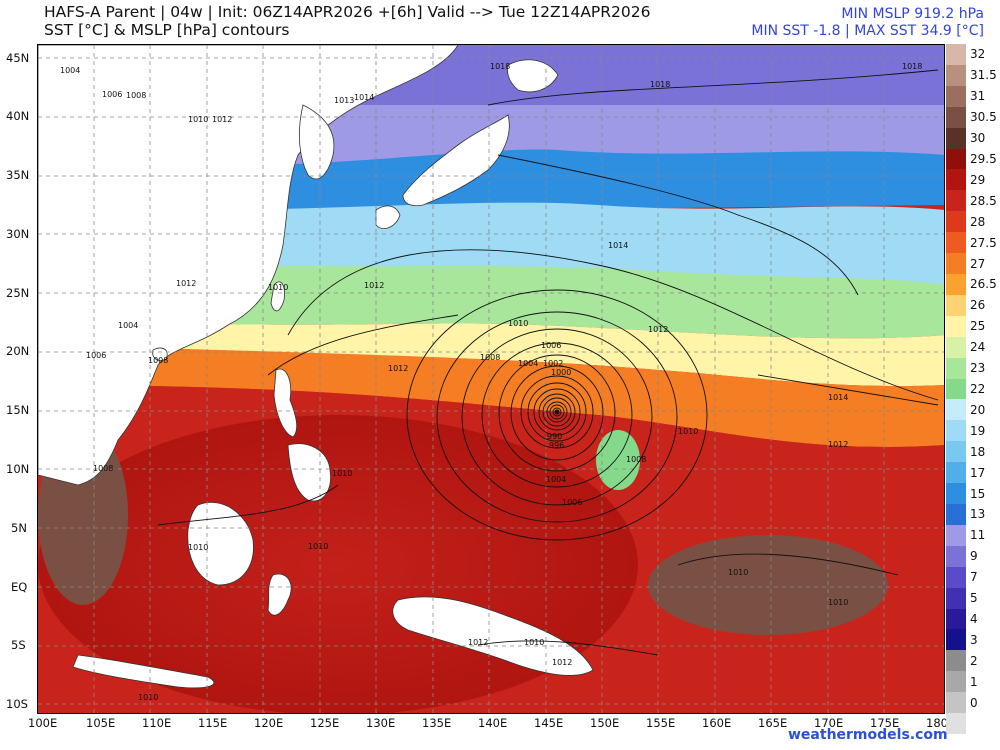  I want to click on lon-label: 160E, so click(717, 723).